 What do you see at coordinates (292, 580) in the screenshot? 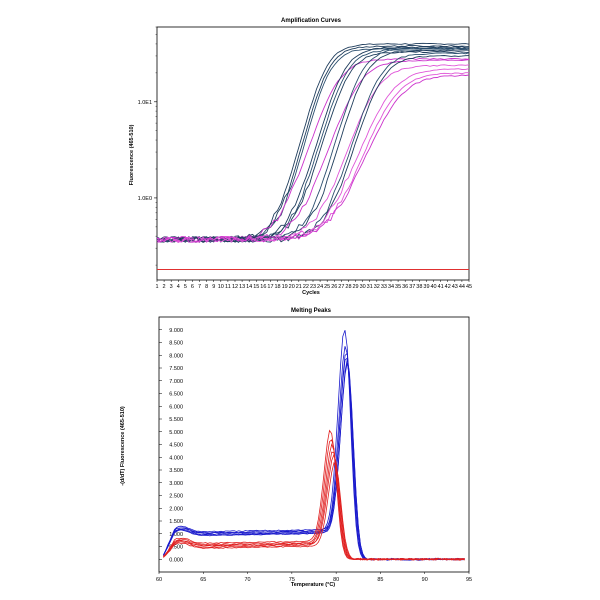
I see `melt-x-tick-label: 75` at bounding box center [292, 580].